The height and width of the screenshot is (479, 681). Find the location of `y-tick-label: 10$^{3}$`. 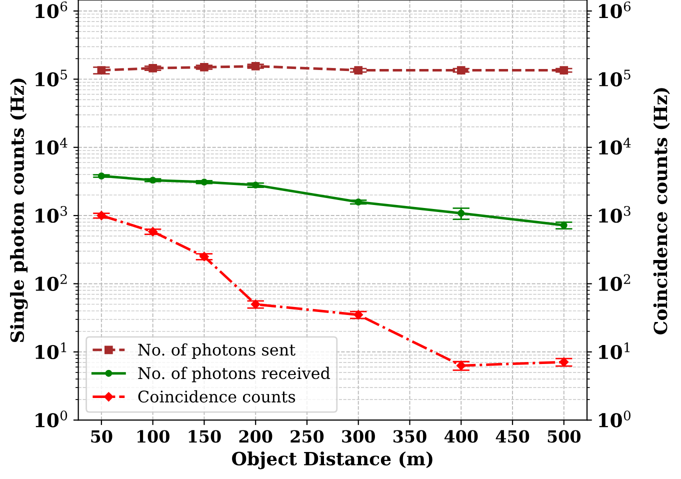

y-tick-label: 10$^{3}$ is located at coordinates (51, 214).